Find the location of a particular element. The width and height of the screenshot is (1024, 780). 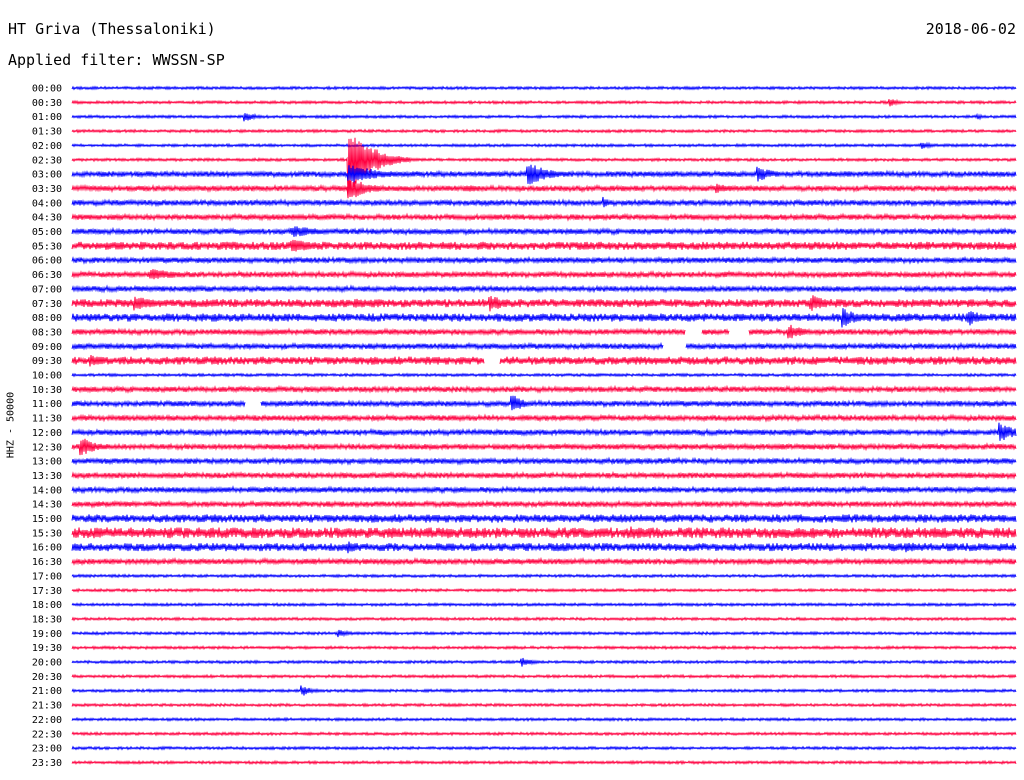

time-label-1430: 14:30 is located at coordinates (47, 505).